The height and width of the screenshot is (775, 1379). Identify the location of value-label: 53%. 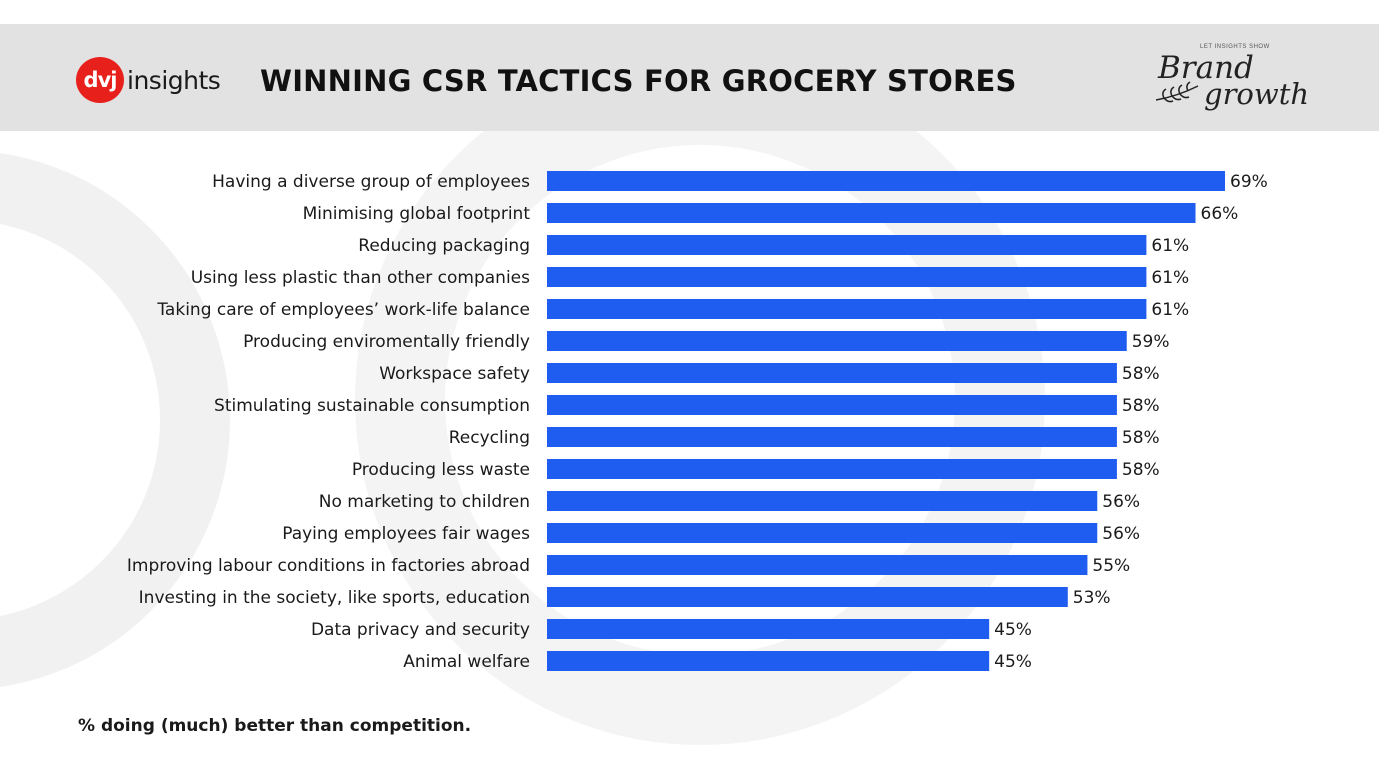
(1092, 598).